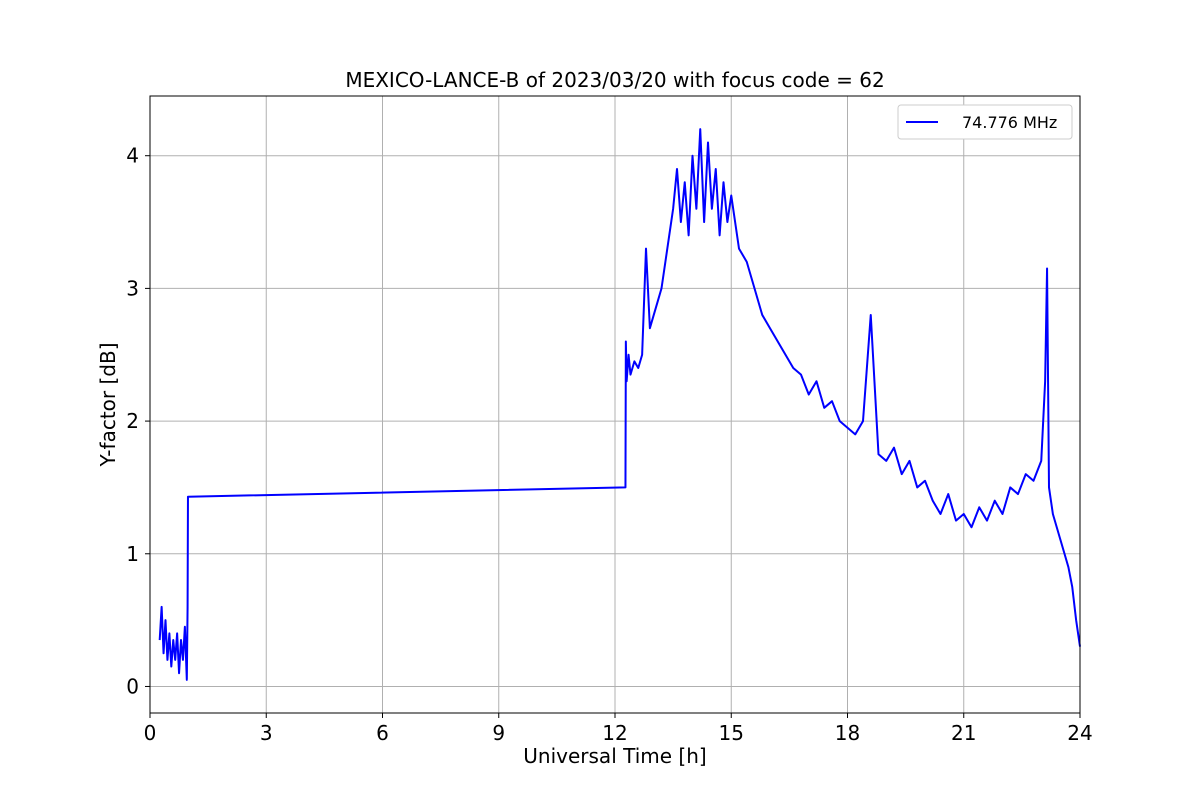  What do you see at coordinates (498, 733) in the screenshot?
I see `x-tick-label: 9` at bounding box center [498, 733].